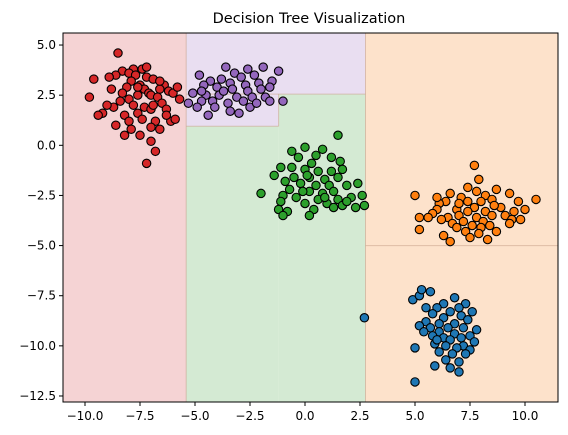 The width and height of the screenshot is (568, 435). What do you see at coordinates (304, 416) in the screenshot?
I see `x-tick-label: 0.0` at bounding box center [304, 416].